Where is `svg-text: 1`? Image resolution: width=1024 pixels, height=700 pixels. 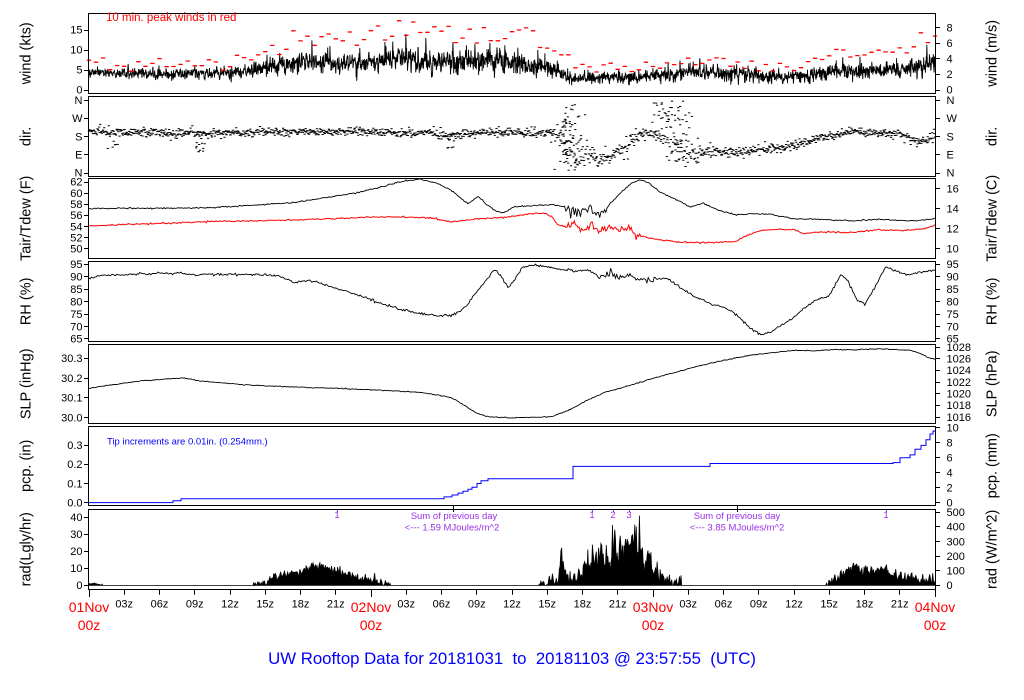 svg-text: 1 is located at coordinates (885, 515).